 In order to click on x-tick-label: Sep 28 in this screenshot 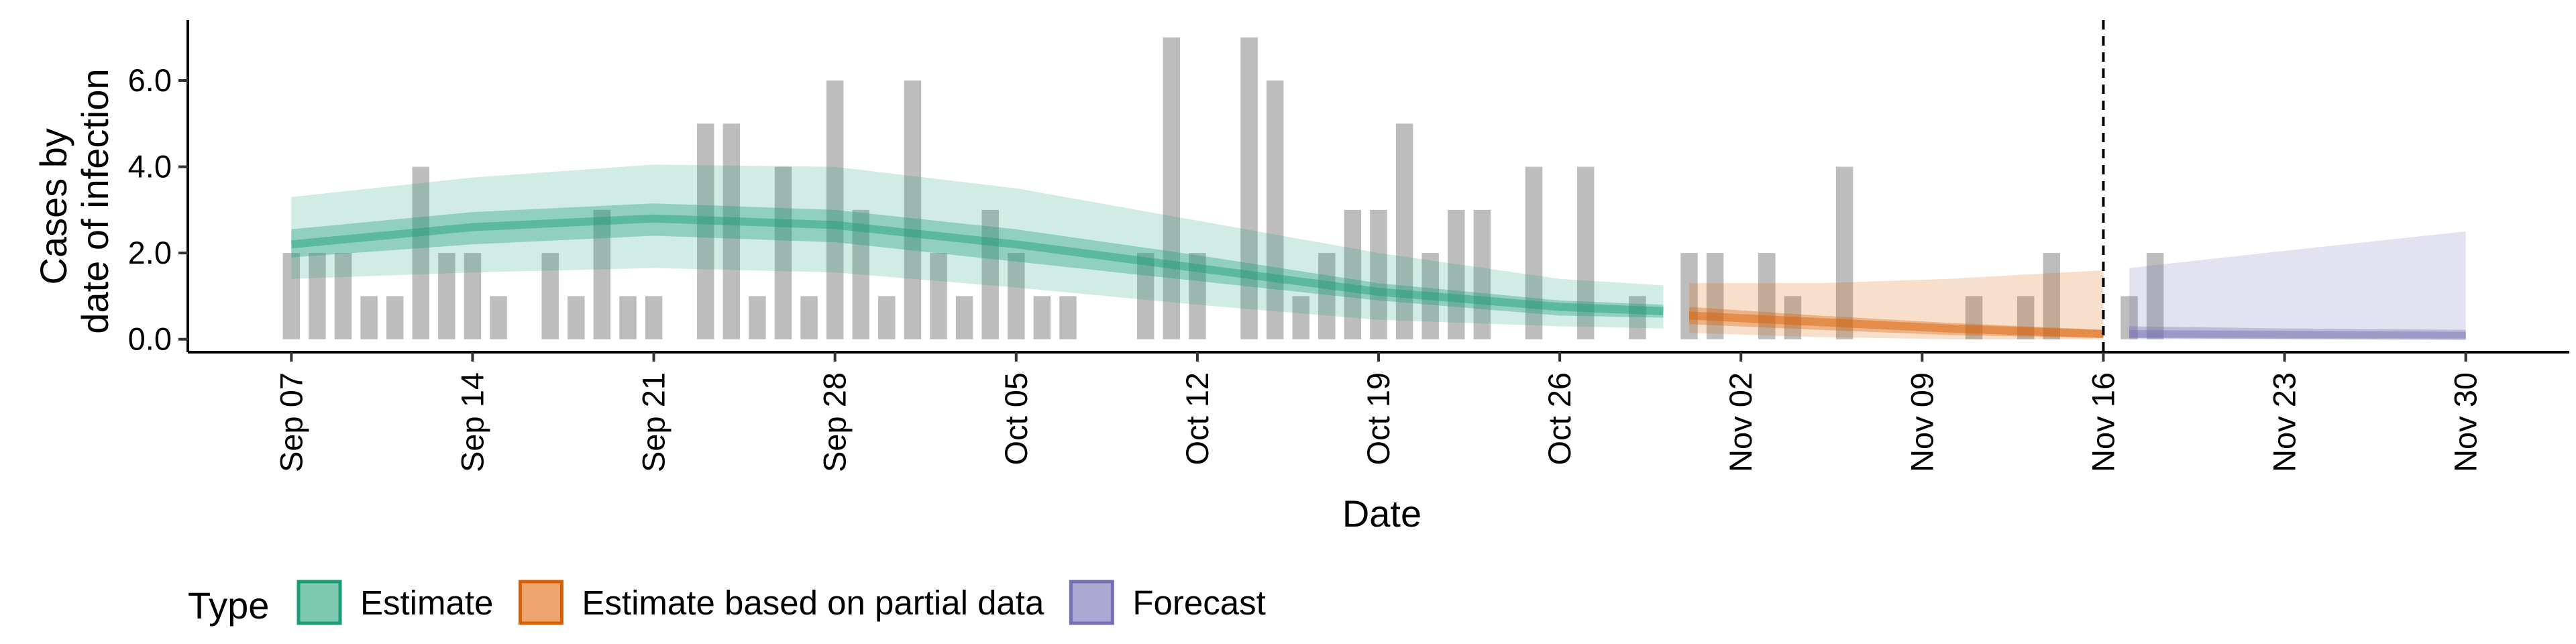, I will do `click(835, 422)`.